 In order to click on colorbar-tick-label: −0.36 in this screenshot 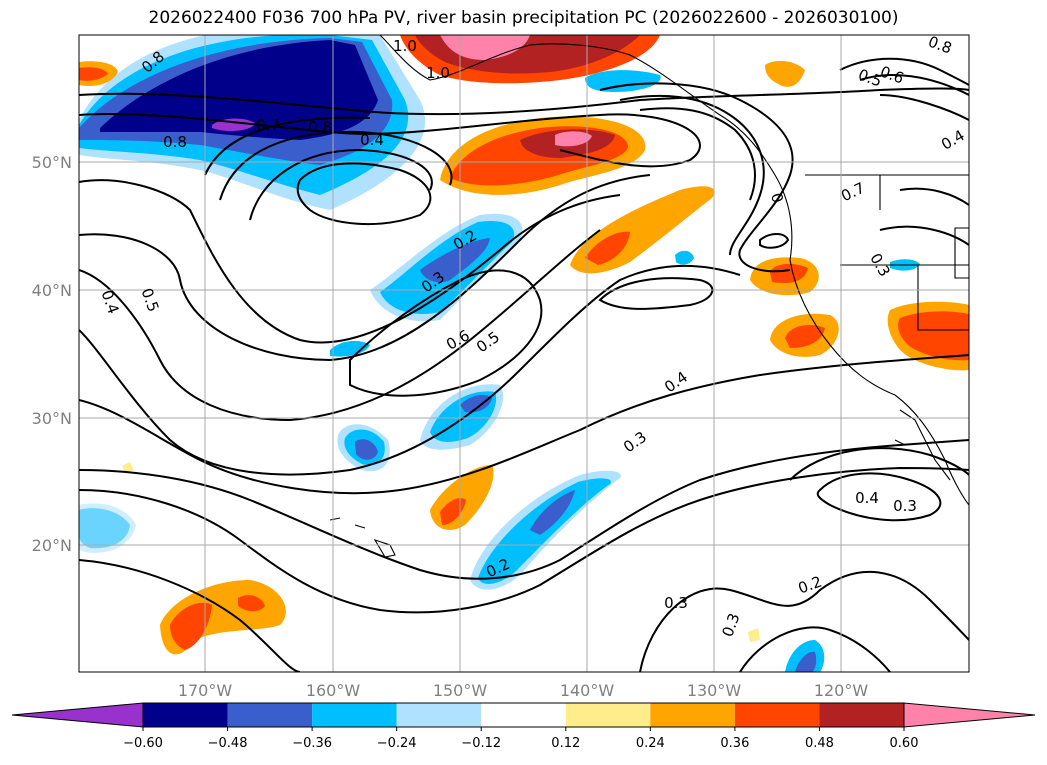, I will do `click(312, 743)`.